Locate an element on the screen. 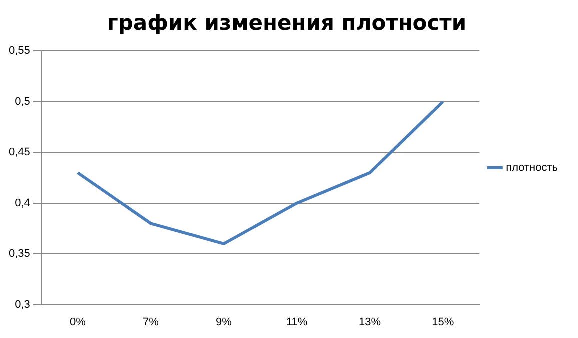 Image resolution: width=578 pixels, height=338 pixels. y-tick-label: 0,3 is located at coordinates (22, 304).